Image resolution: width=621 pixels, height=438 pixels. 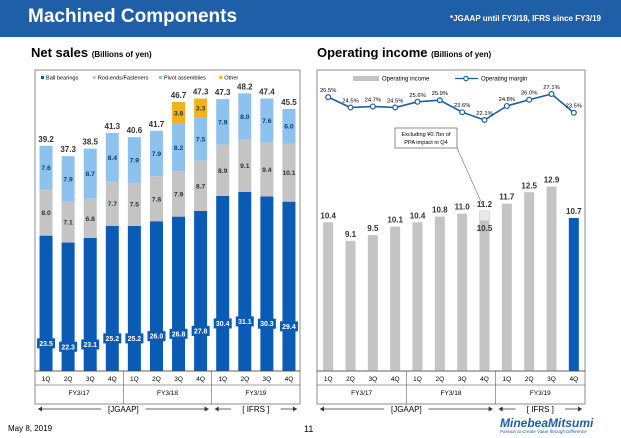 What do you see at coordinates (426, 135) in the screenshot?
I see `oi-annotation-line-1: Excluding ¥0.7bn of` at bounding box center [426, 135].